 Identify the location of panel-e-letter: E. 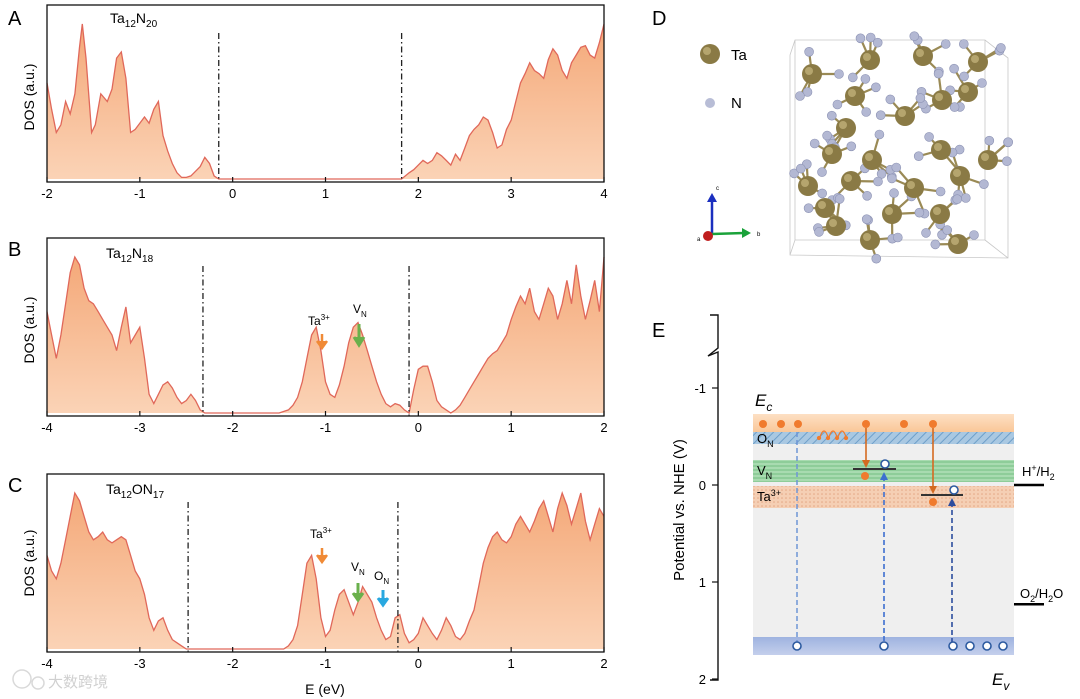
(658, 331).